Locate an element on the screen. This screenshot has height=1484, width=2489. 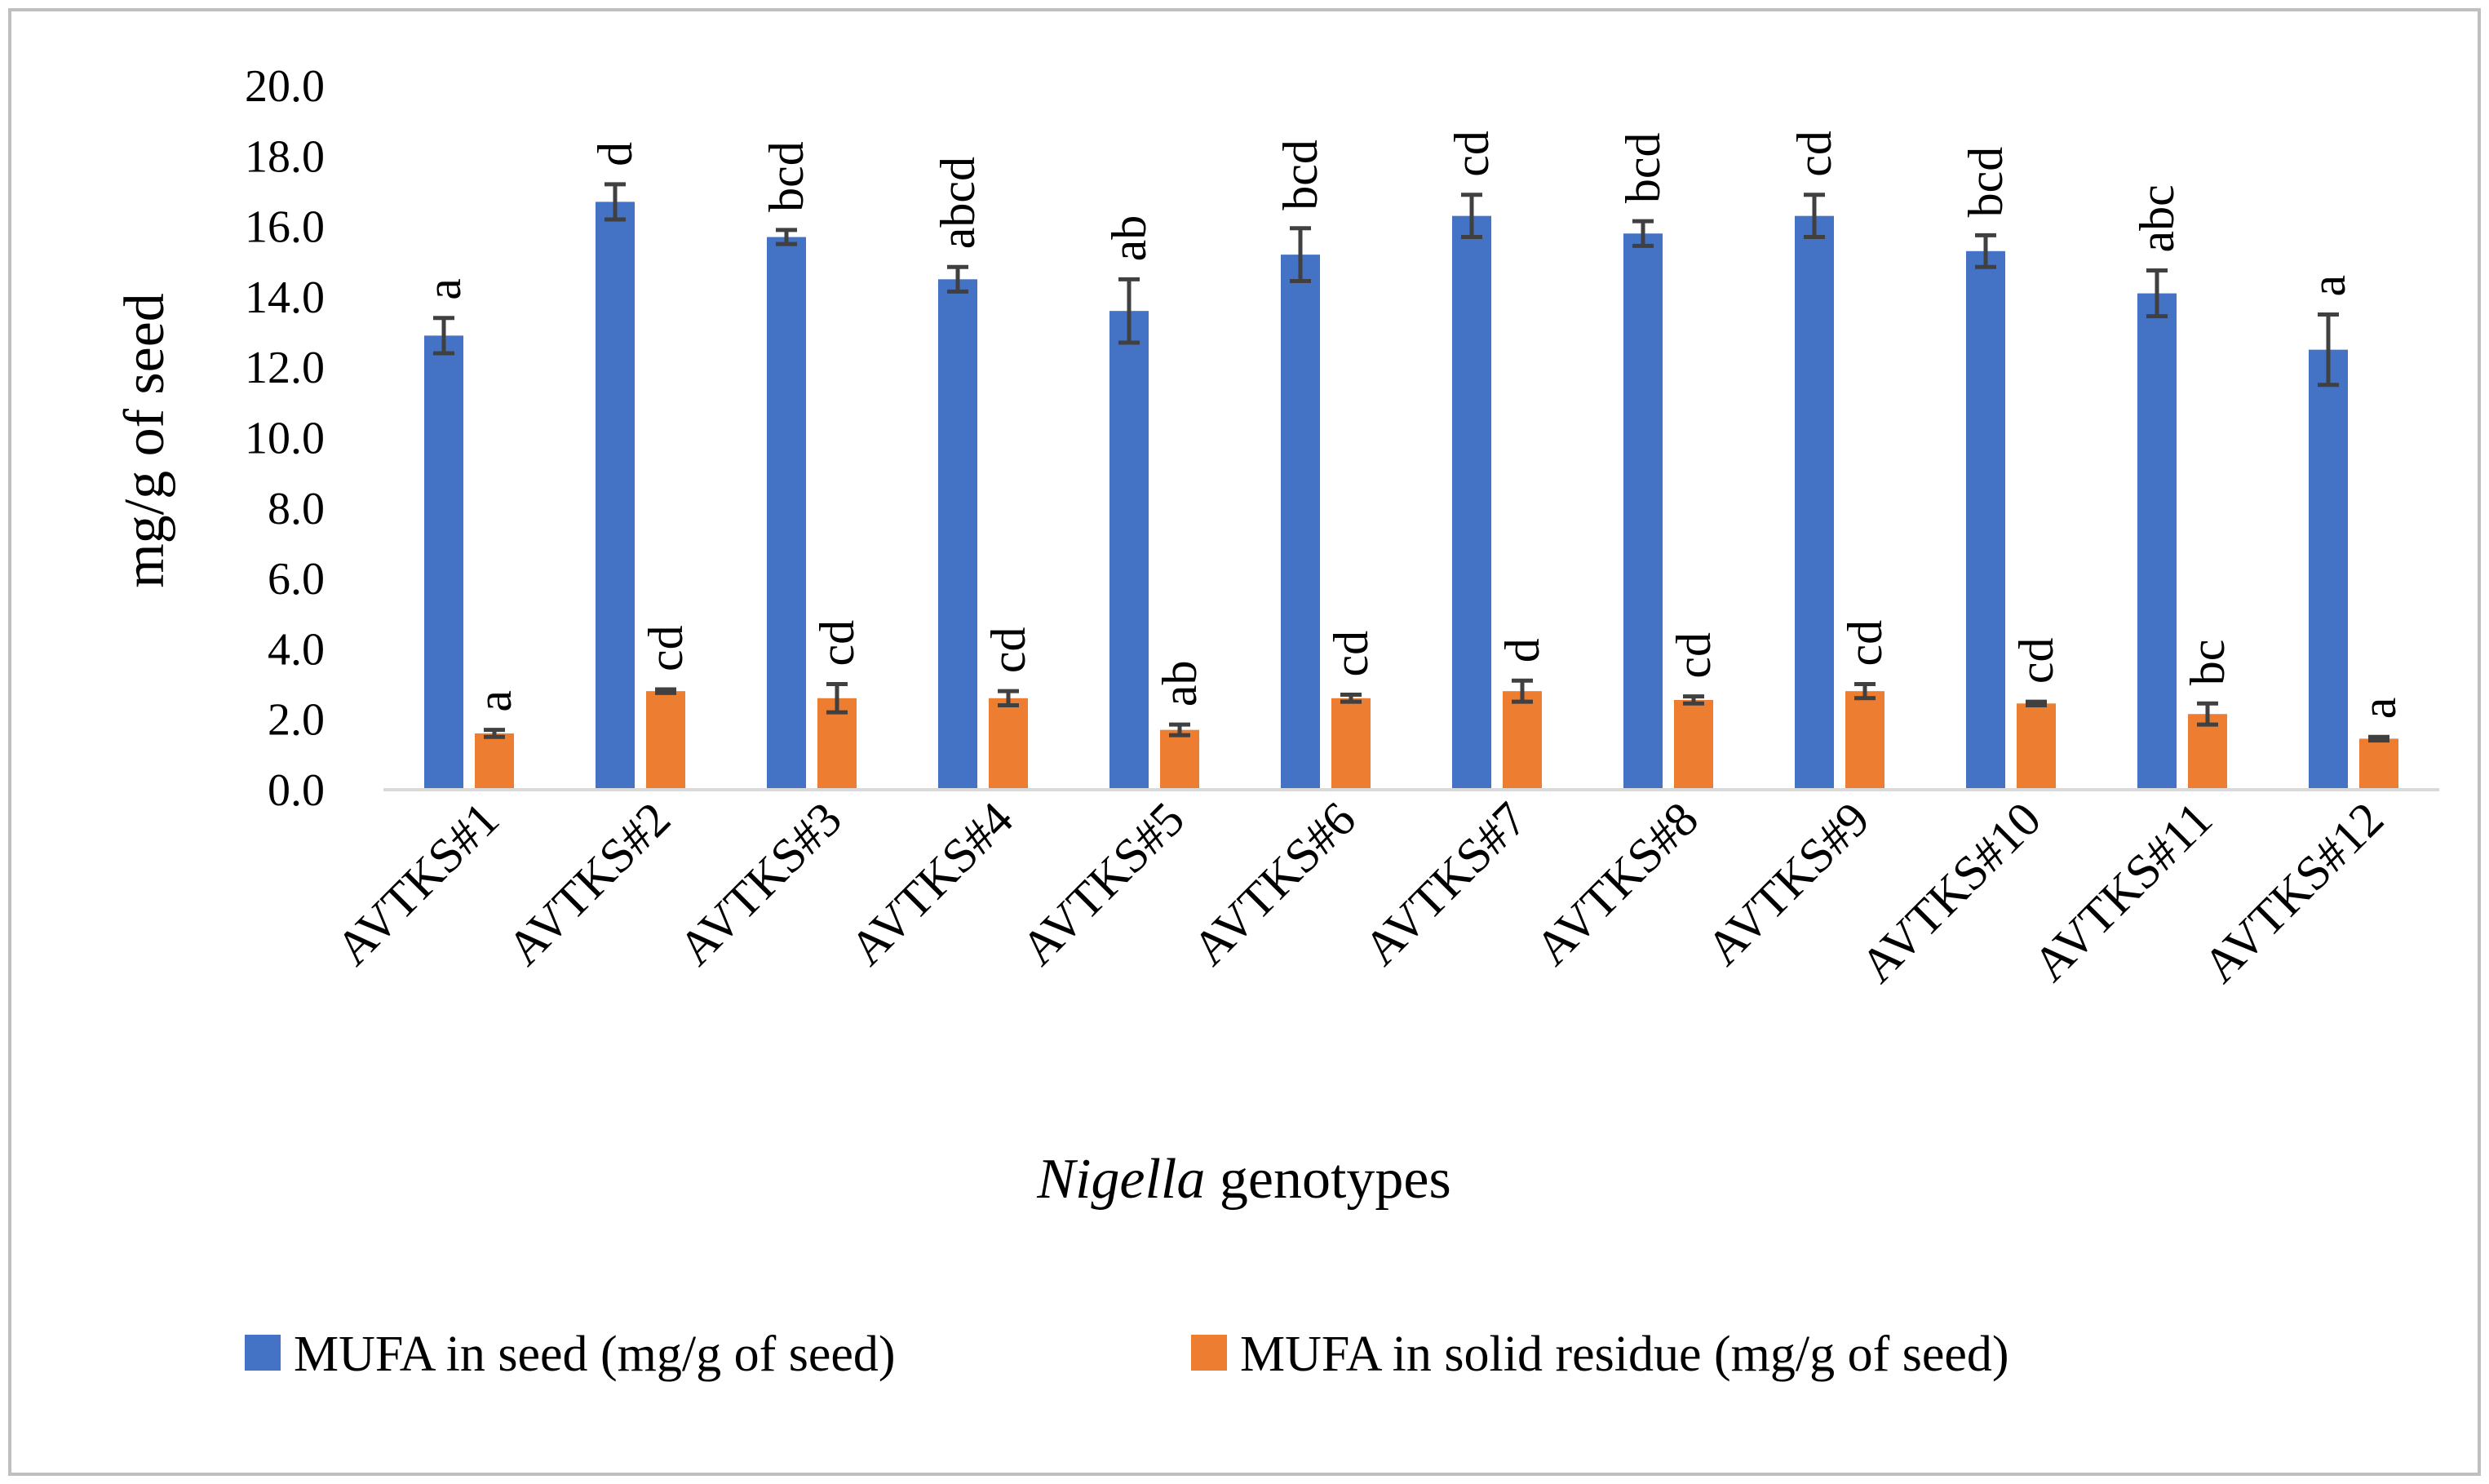
y-tick-label: 16.0 is located at coordinates (285, 227).